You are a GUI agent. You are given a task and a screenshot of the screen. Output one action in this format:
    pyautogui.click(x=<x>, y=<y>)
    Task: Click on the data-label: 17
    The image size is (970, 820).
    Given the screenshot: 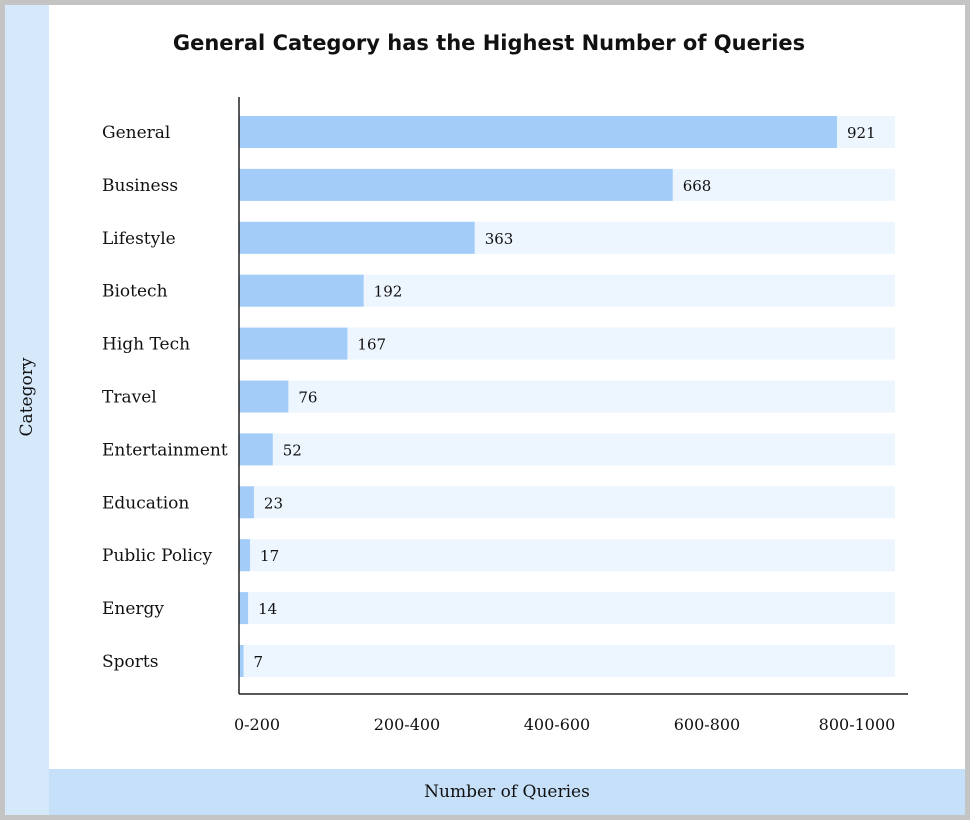 What is the action you would take?
    pyautogui.click(x=269, y=556)
    